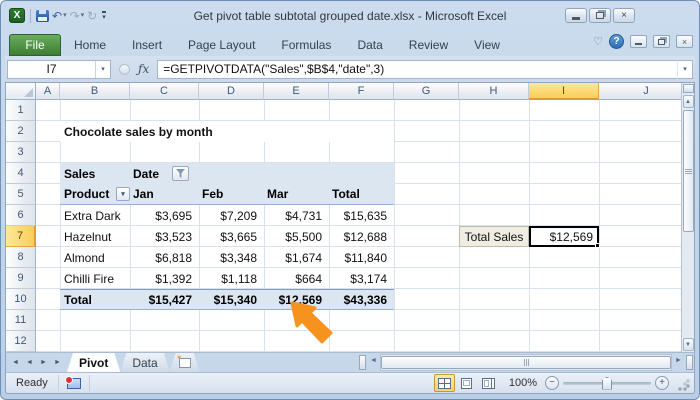  I want to click on row-header-5: 5, so click(21, 194).